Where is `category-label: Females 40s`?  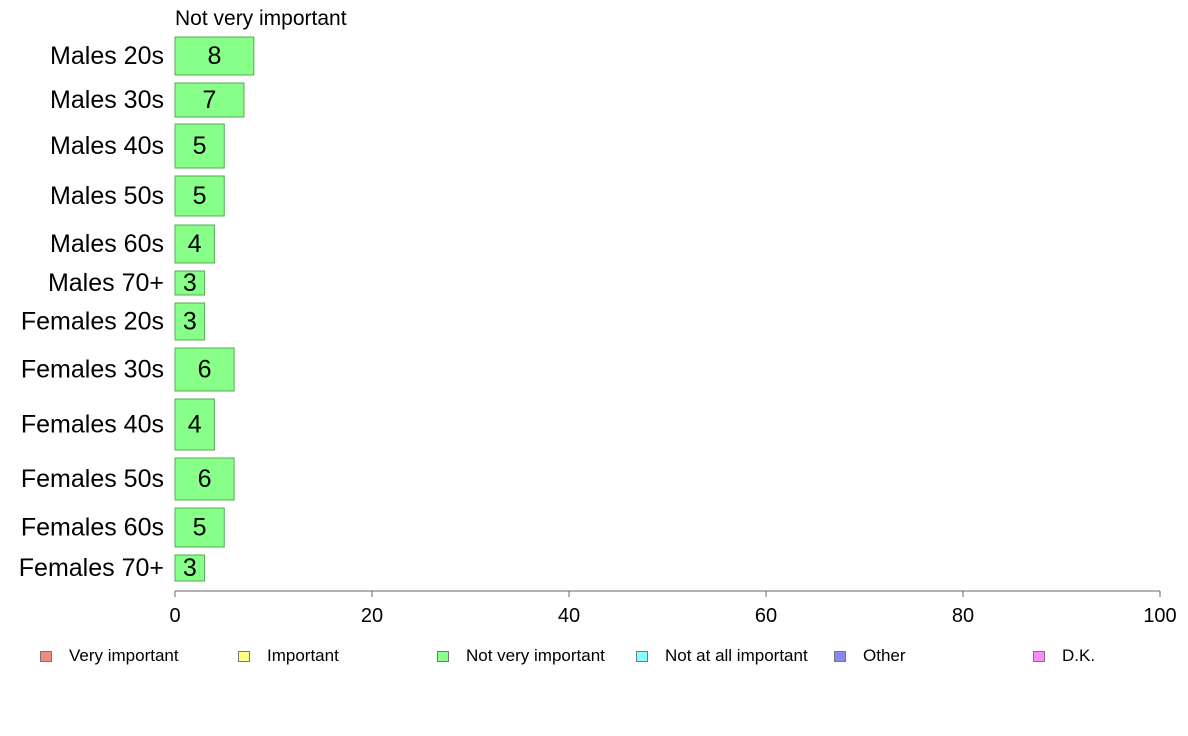 category-label: Females 40s is located at coordinates (92, 425).